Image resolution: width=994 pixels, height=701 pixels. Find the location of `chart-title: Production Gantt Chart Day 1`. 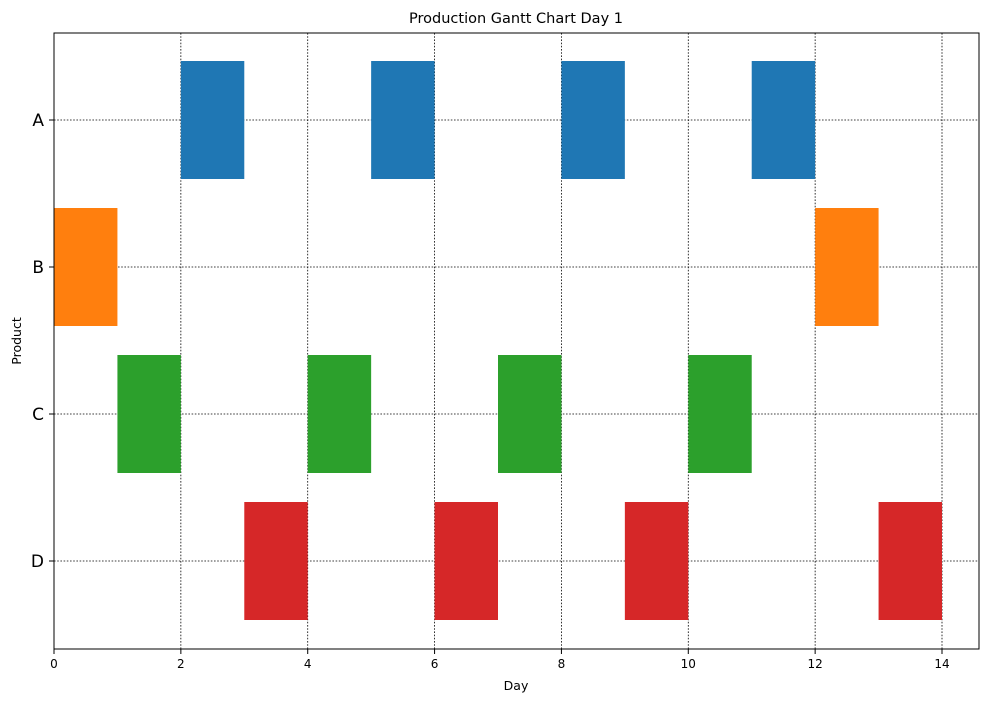

chart-title: Production Gantt Chart Day 1 is located at coordinates (516, 19).